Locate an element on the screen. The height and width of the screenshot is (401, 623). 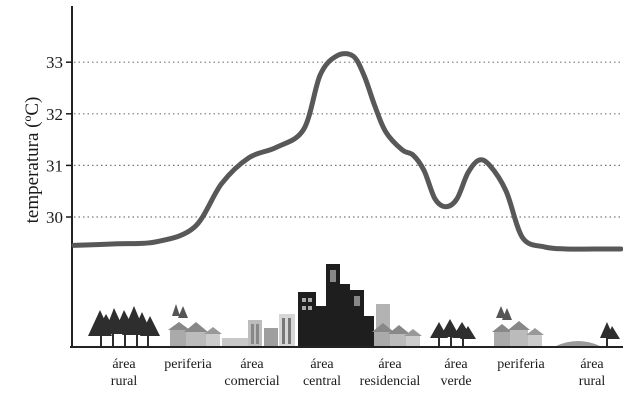
residential-houses is located at coordinates (397, 325).